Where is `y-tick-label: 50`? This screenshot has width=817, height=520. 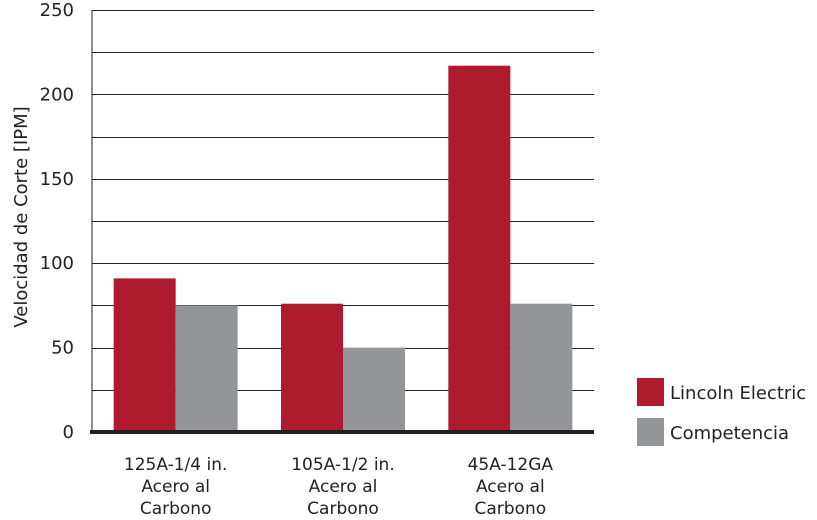 y-tick-label: 50 is located at coordinates (62, 348).